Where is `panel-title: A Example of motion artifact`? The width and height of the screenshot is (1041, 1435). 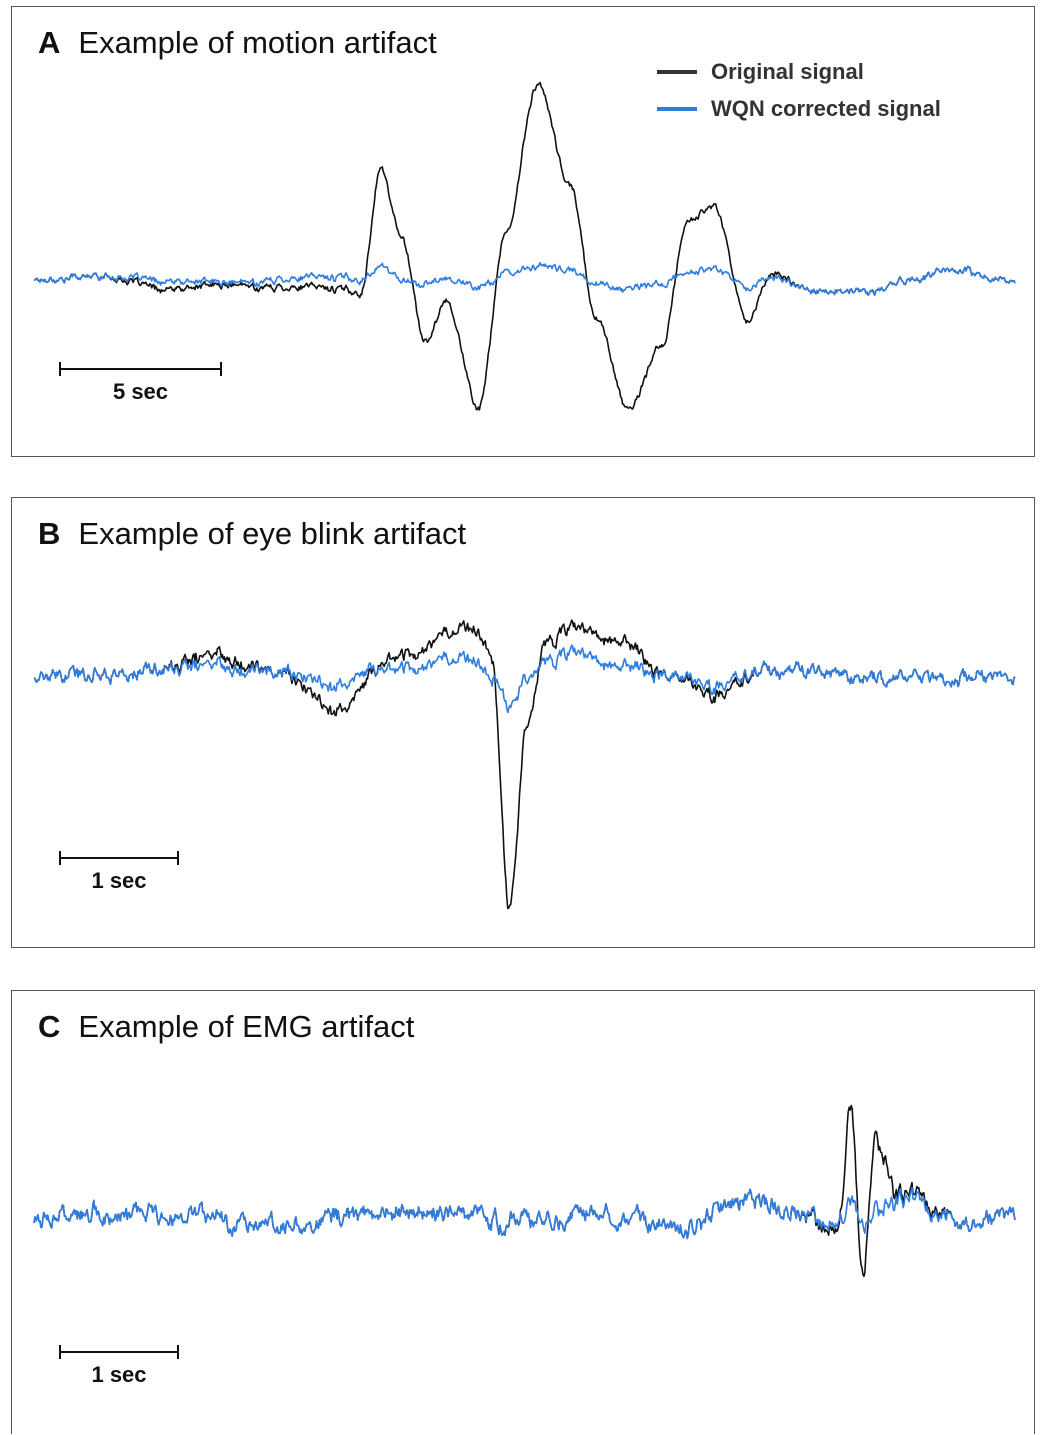 panel-title: A Example of motion artifact is located at coordinates (237, 43).